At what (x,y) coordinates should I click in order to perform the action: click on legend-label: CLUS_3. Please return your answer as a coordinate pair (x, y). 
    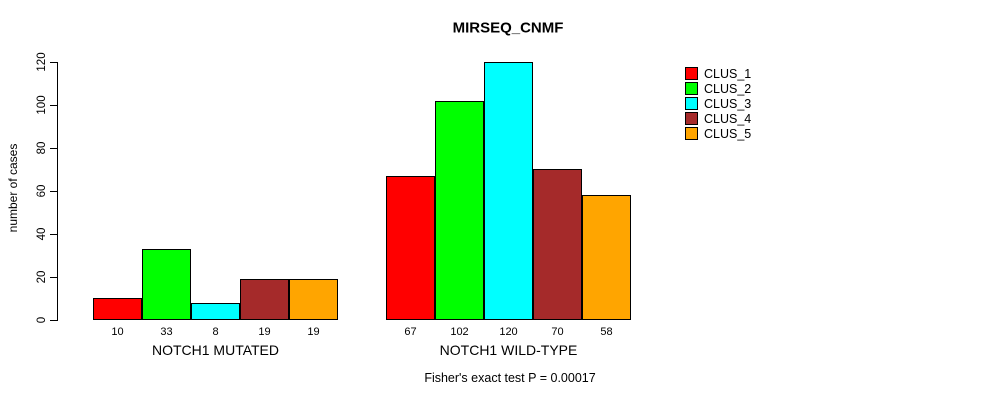
    Looking at the image, I should click on (728, 103).